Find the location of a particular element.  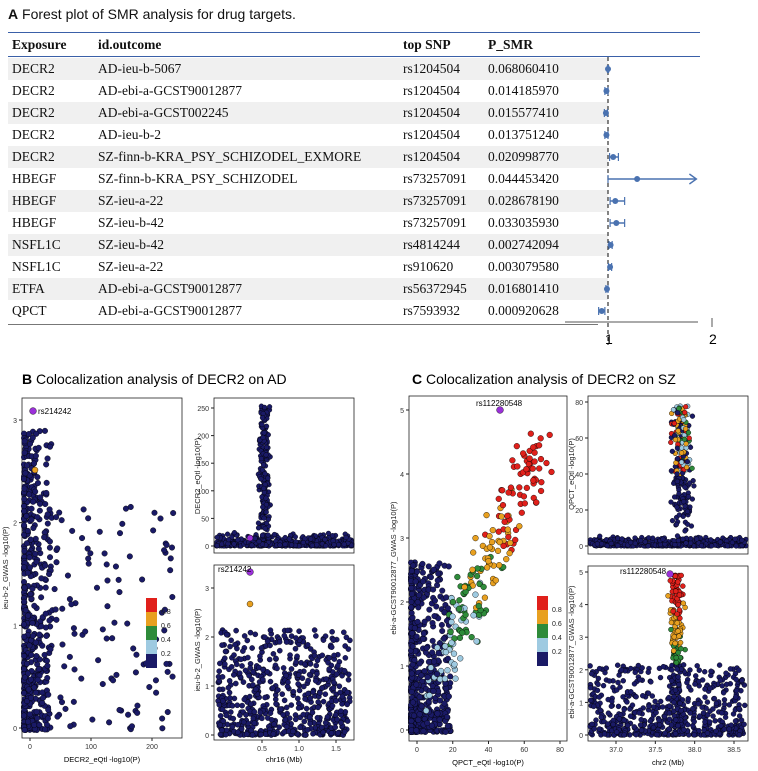

panel-b-main-y-tick-label: 2 is located at coordinates (15, 524).